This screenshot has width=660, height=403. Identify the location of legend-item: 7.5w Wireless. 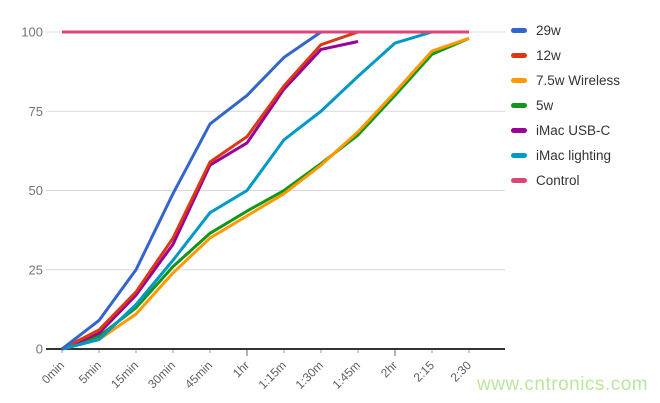
(565, 80).